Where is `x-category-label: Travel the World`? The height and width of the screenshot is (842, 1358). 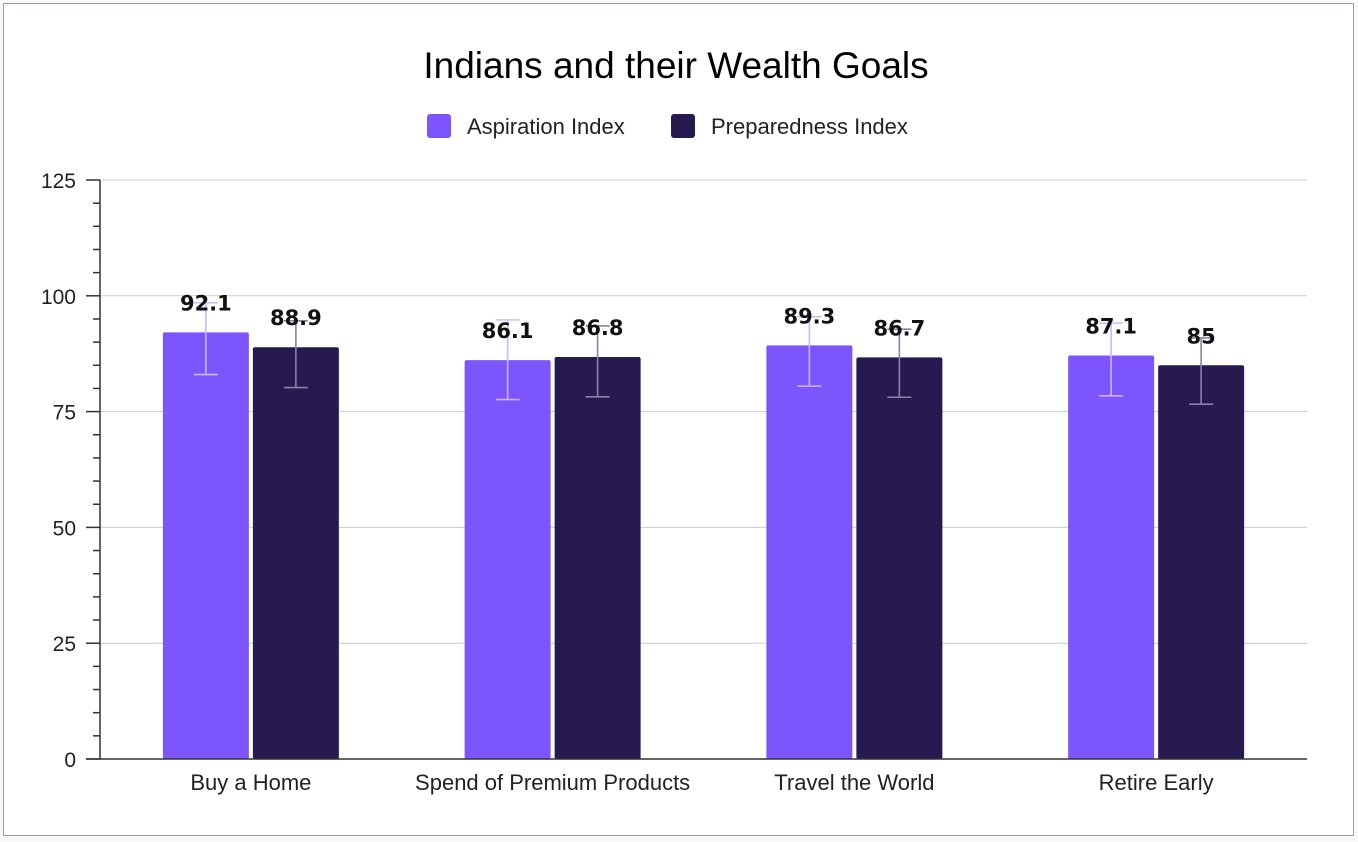
x-category-label: Travel the World is located at coordinates (854, 782).